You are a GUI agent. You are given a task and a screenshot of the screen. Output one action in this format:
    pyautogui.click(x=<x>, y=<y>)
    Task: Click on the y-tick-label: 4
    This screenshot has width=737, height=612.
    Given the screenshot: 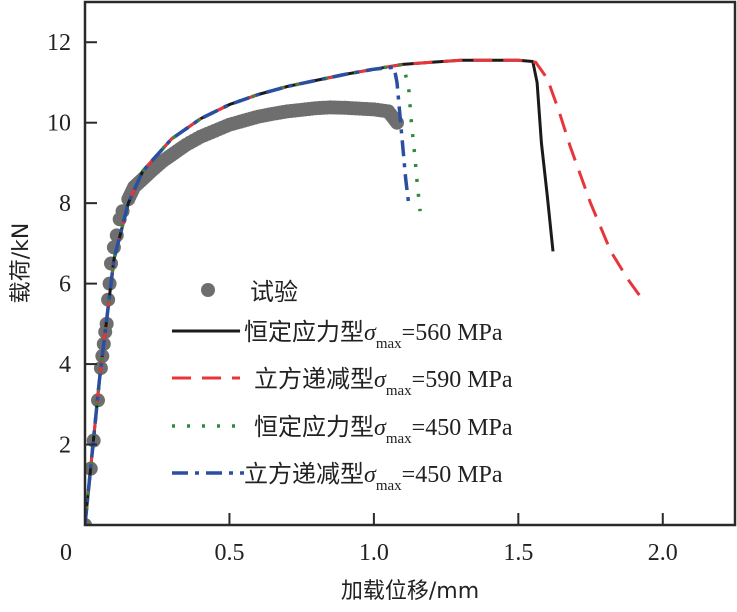 What is the action you would take?
    pyautogui.click(x=65, y=365)
    